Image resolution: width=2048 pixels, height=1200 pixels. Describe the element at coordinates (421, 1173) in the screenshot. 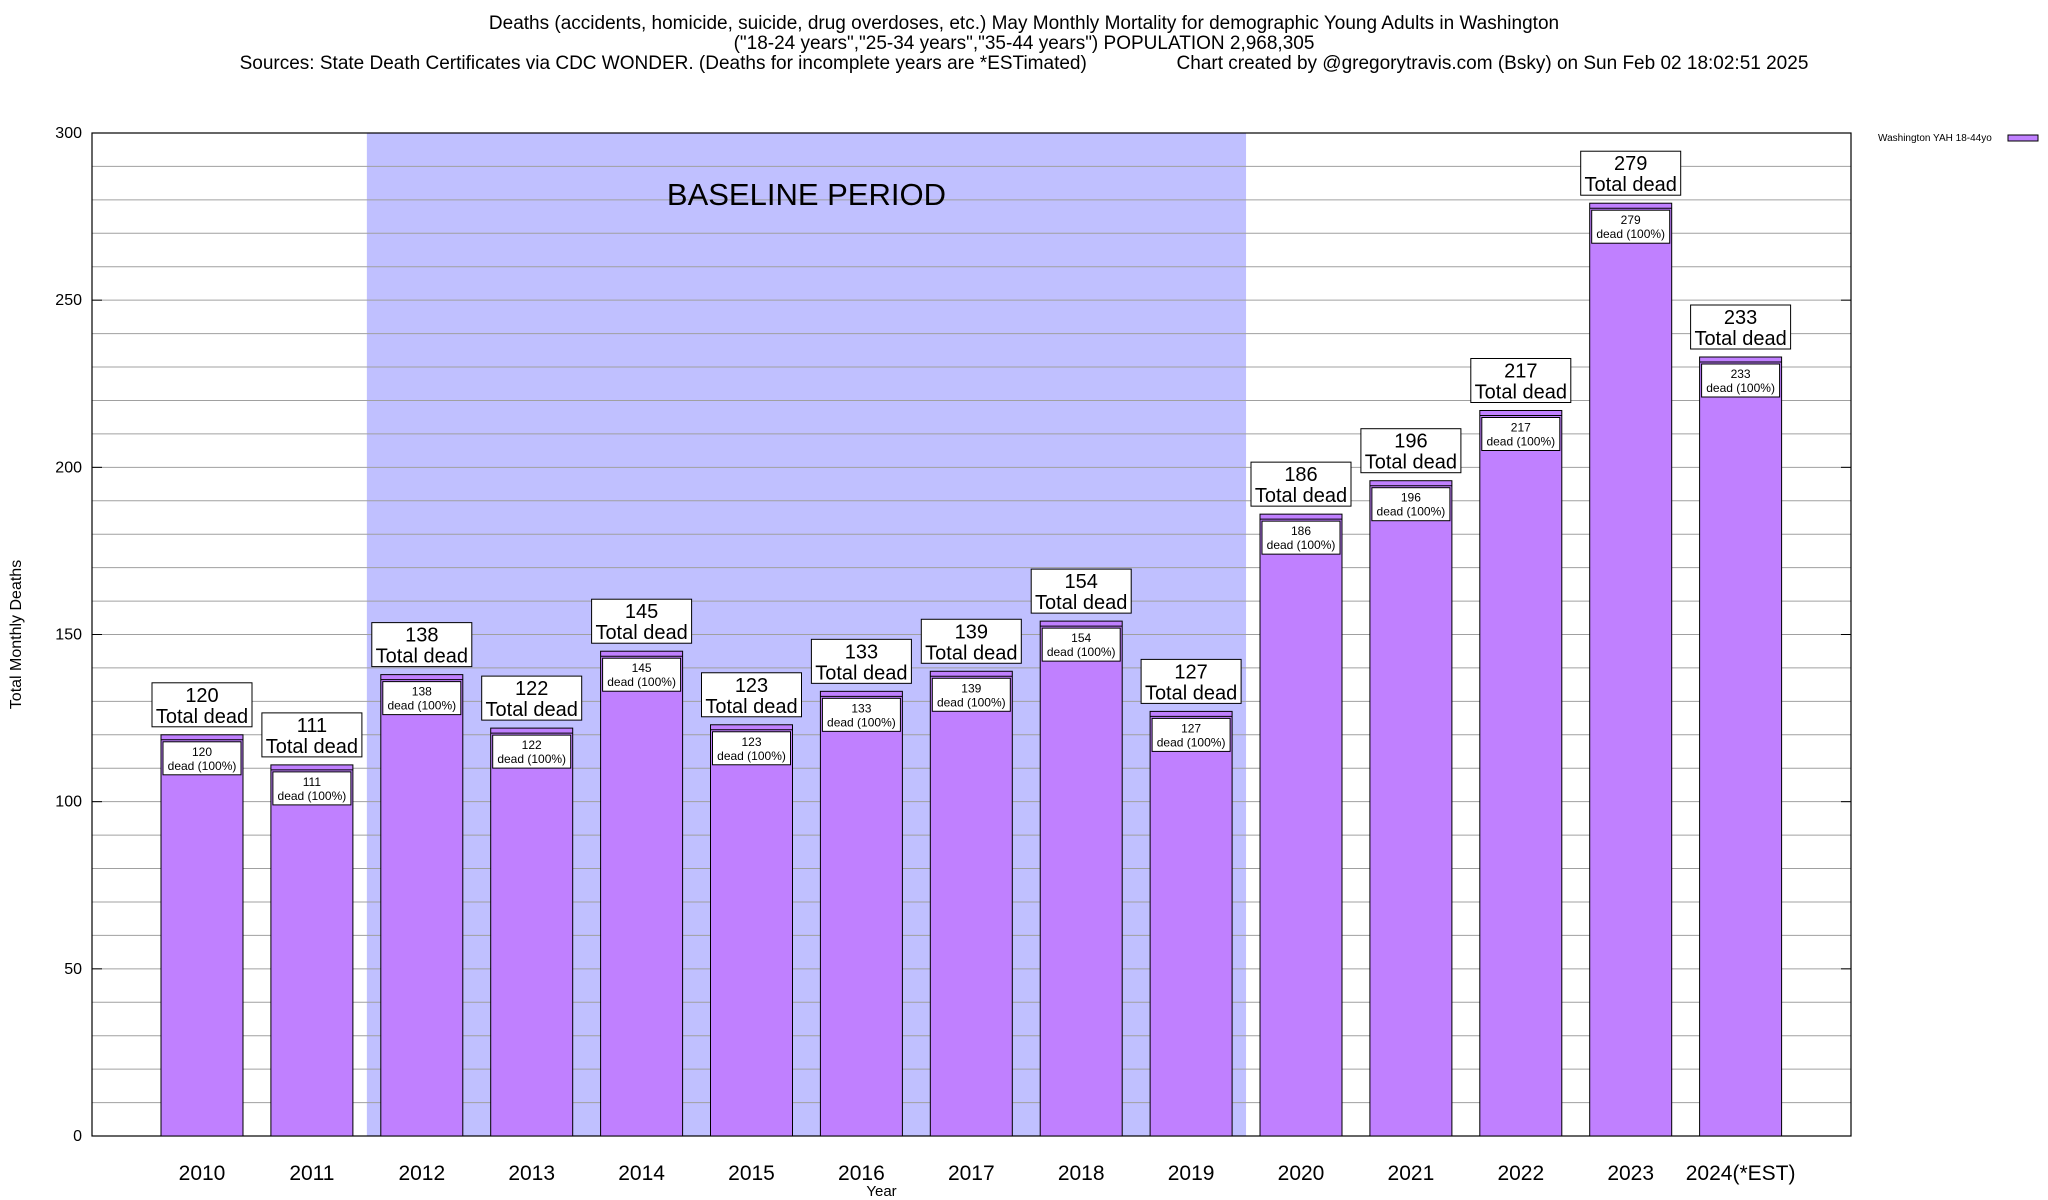

I see `x-tick-label: 2012` at that location.